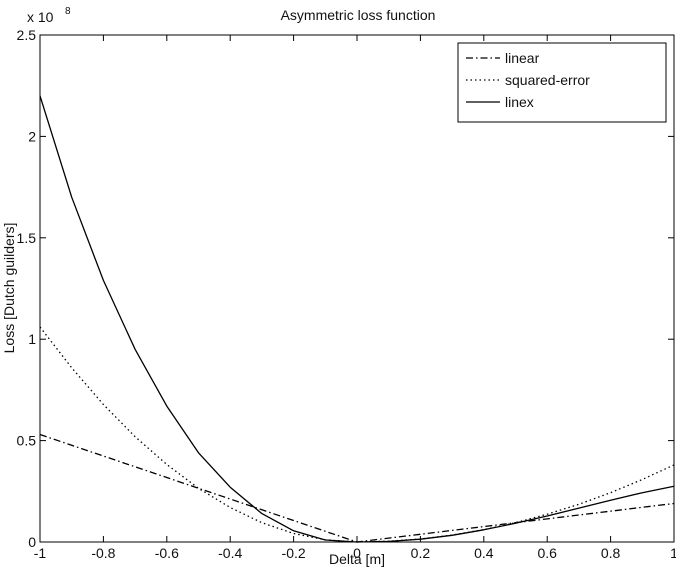  Describe the element at coordinates (357, 553) in the screenshot. I see `x-tick-label: 0` at that location.